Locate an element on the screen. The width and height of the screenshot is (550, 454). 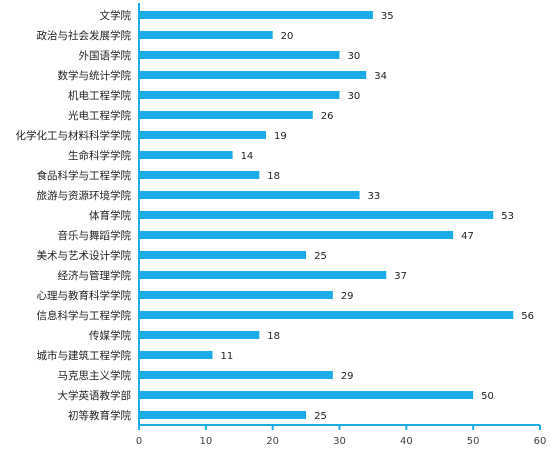
category-label: 美术与艺术设计学院 is located at coordinates (84, 255).